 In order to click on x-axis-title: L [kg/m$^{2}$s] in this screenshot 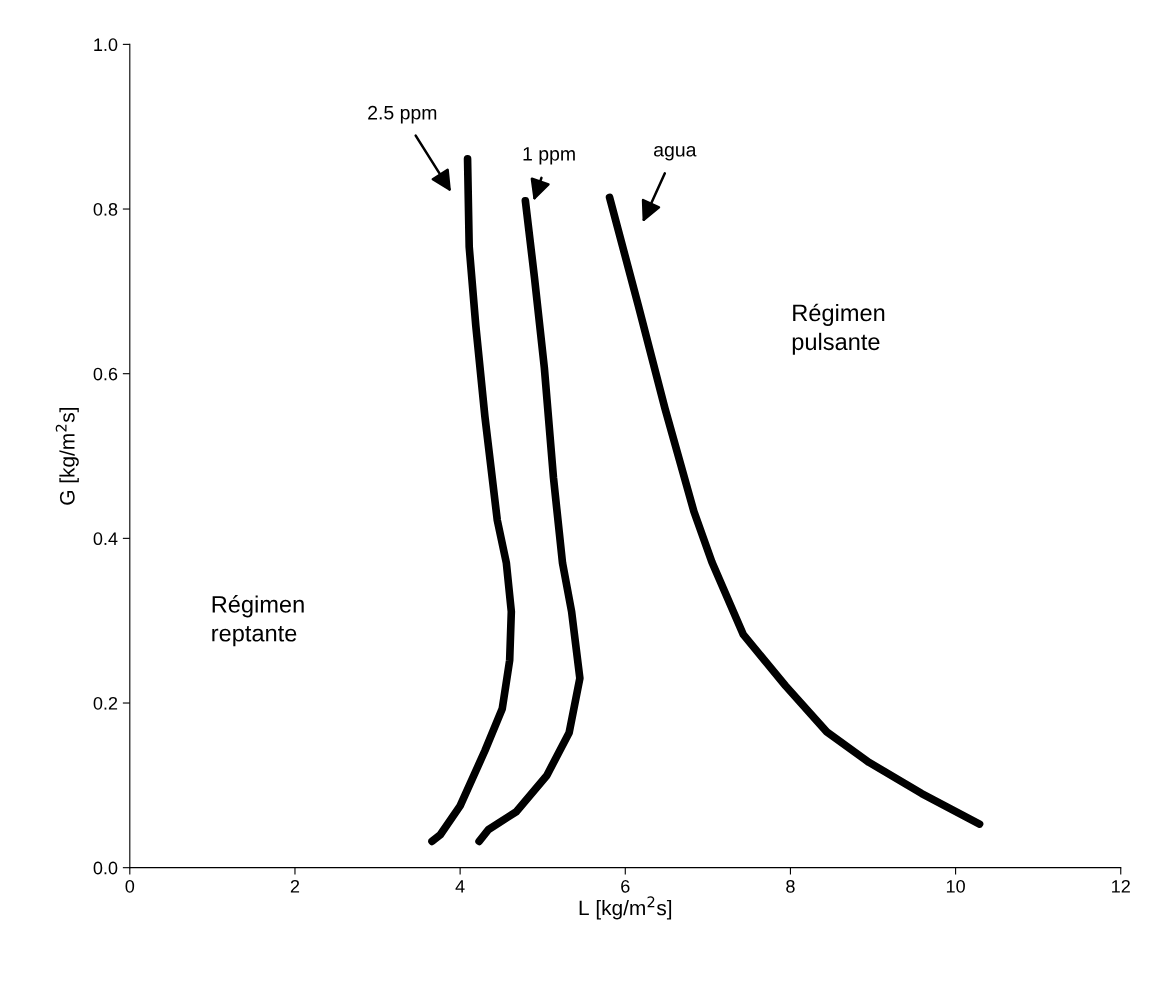, I will do `click(625, 908)`.